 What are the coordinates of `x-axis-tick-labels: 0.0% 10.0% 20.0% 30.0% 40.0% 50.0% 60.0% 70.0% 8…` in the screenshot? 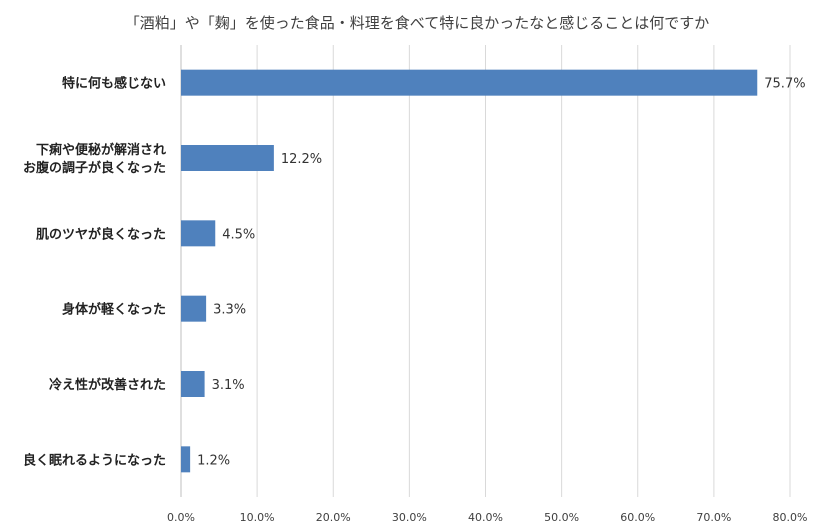 It's located at (487, 517).